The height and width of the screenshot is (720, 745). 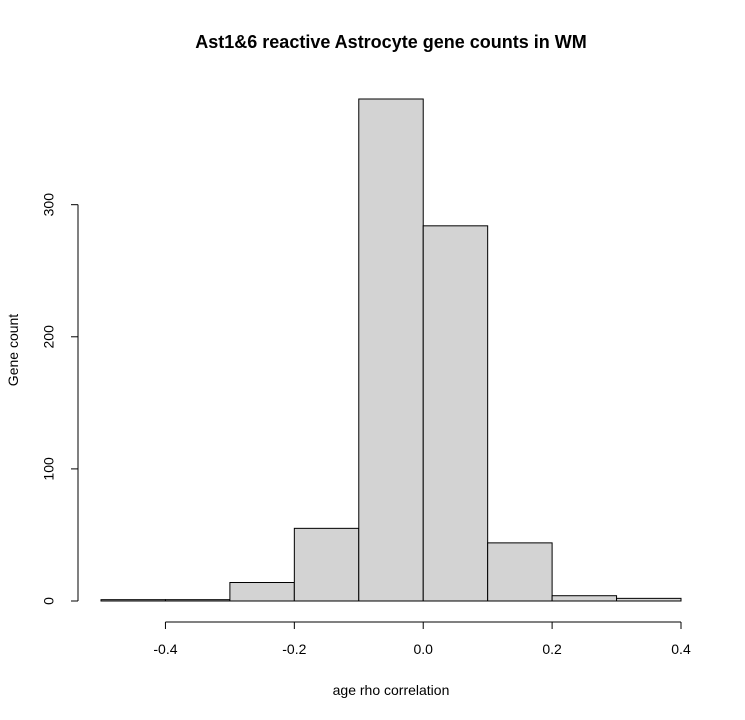 I want to click on y-tick-label: 100, so click(x=49, y=469).